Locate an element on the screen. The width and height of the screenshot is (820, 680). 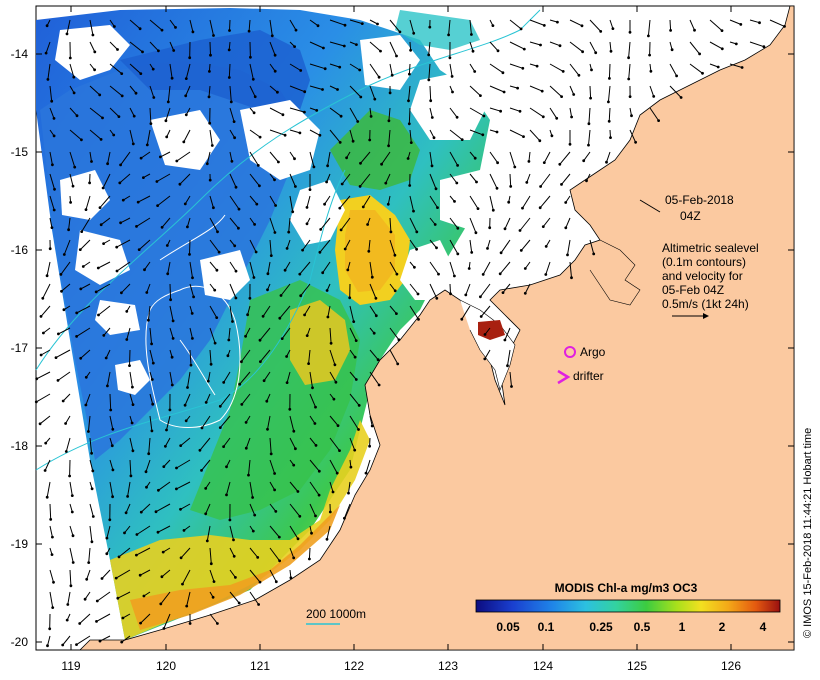
drifter-marker: drifter is located at coordinates (580, 377).